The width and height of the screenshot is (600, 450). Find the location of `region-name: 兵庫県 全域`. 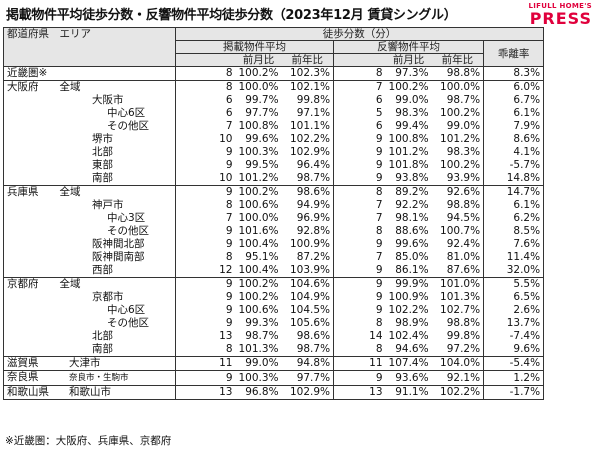

region-name: 兵庫県 全域 is located at coordinates (44, 192).